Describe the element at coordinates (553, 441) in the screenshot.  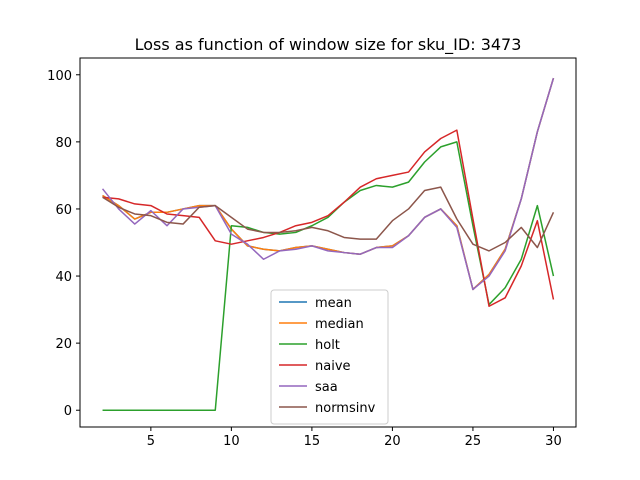
I see `x-tick-label: 30` at that location.